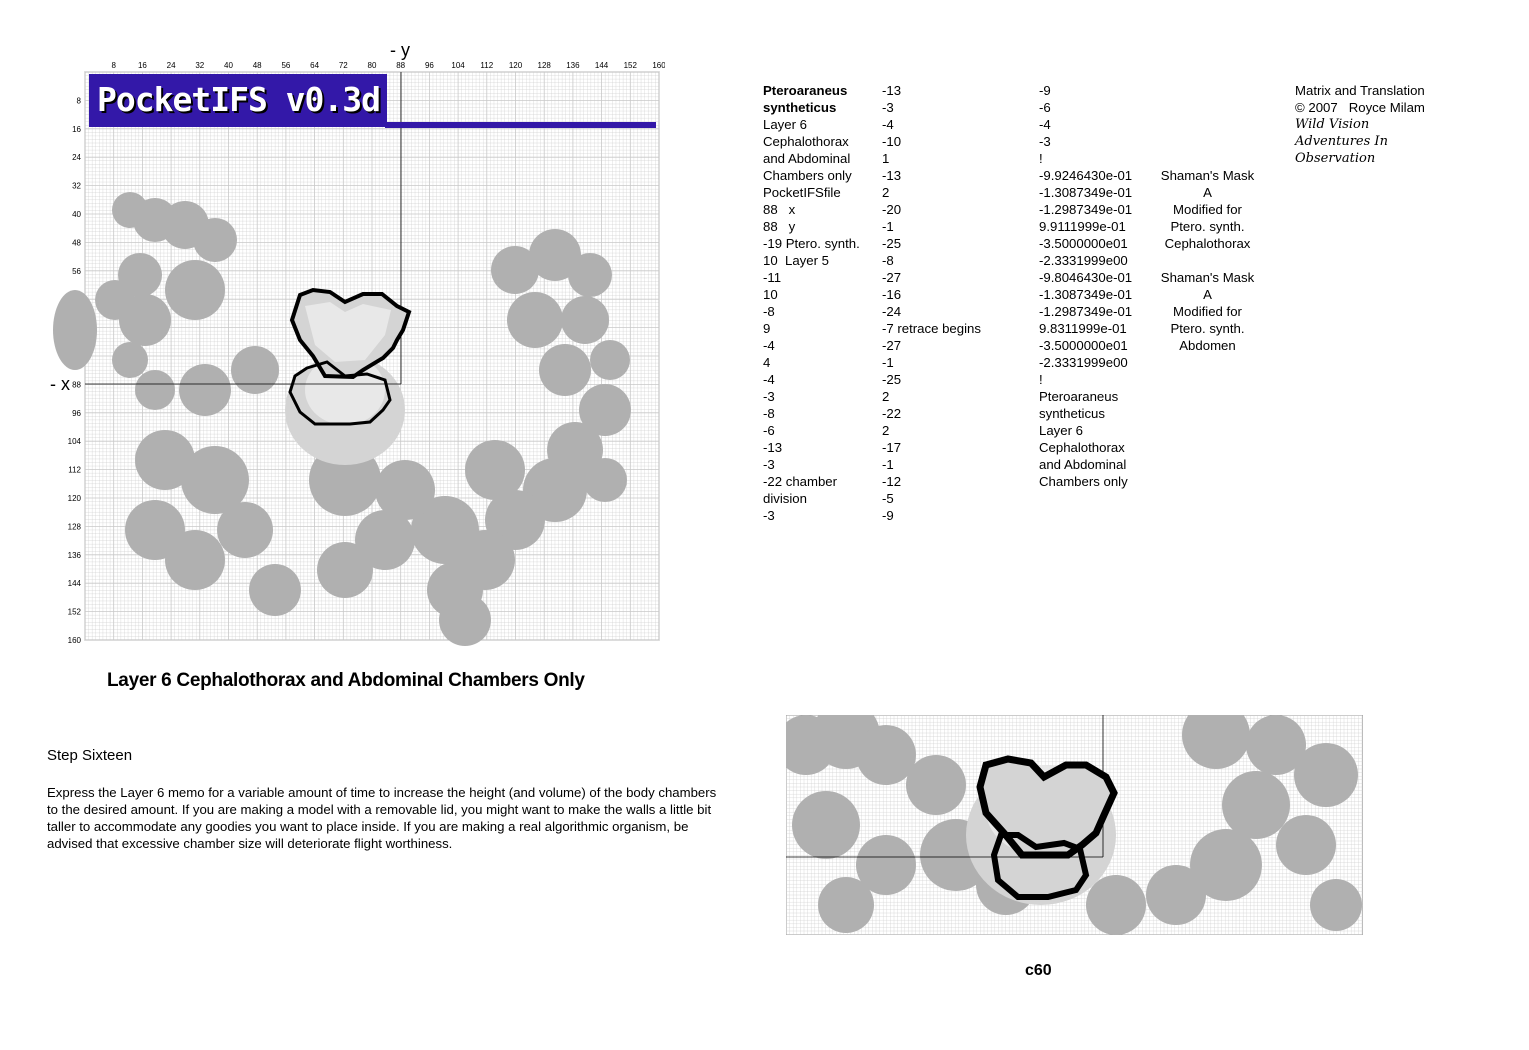 Image resolution: width=1529 pixels, height=1050 pixels. Describe the element at coordinates (767, 328) in the screenshot. I see `column-line: 9` at that location.